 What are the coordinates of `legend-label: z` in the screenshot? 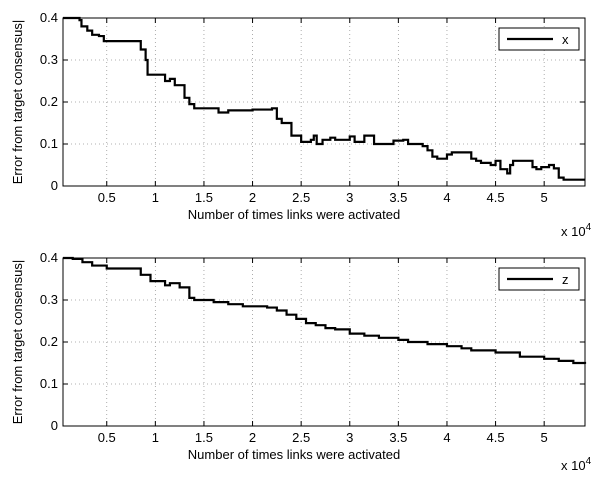 It's located at (565, 279).